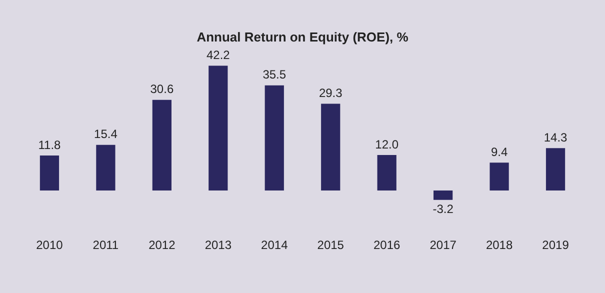 This screenshot has height=293, width=605. I want to click on x-tick-label: 2017, so click(443, 245).